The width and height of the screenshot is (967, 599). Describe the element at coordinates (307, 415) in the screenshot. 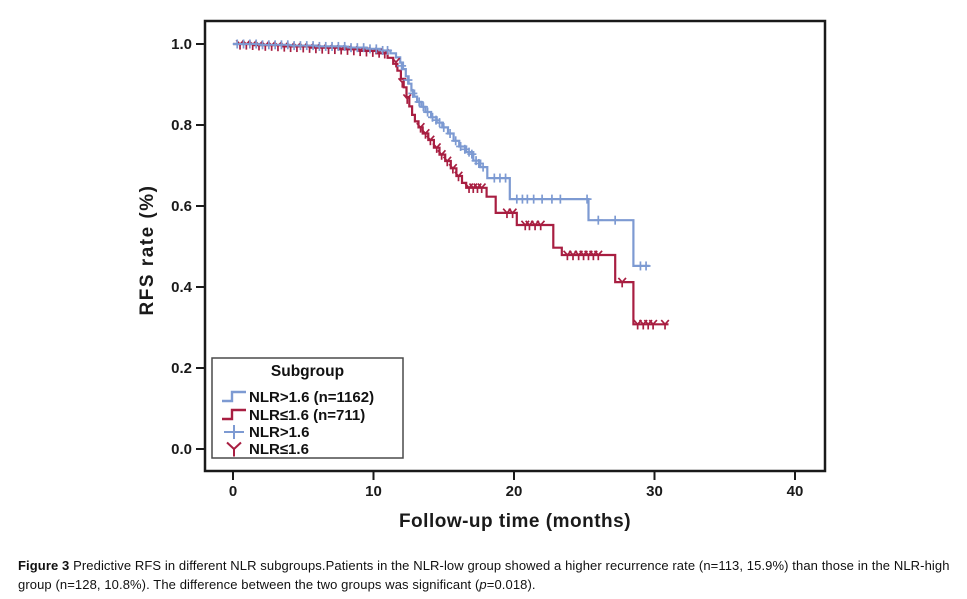

I see `legend-entry-label: NLR≤1.6 (n=711)` at that location.